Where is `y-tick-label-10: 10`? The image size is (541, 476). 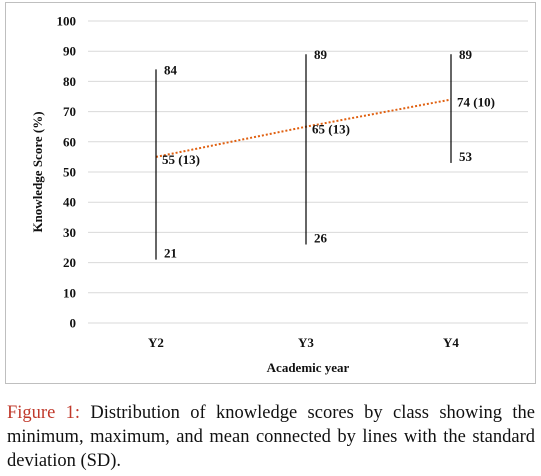 y-tick-label-10: 10 is located at coordinates (69, 292).